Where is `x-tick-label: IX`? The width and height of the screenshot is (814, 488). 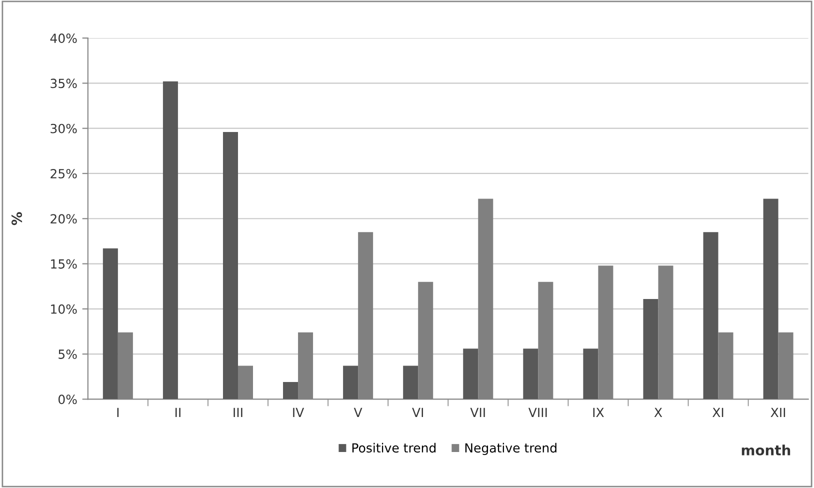
x-tick-label: IX is located at coordinates (598, 413).